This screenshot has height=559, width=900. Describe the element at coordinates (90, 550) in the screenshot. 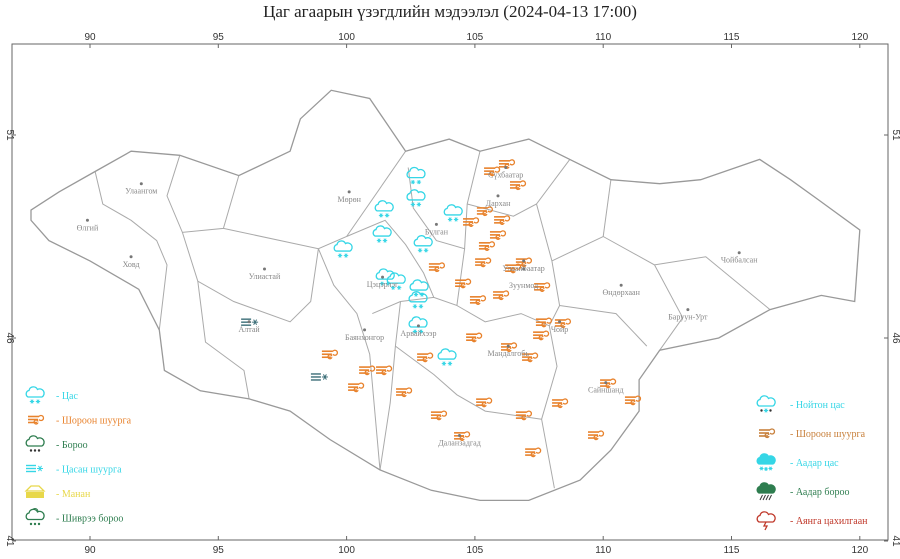

I see `lon-label-bottom: 90` at that location.